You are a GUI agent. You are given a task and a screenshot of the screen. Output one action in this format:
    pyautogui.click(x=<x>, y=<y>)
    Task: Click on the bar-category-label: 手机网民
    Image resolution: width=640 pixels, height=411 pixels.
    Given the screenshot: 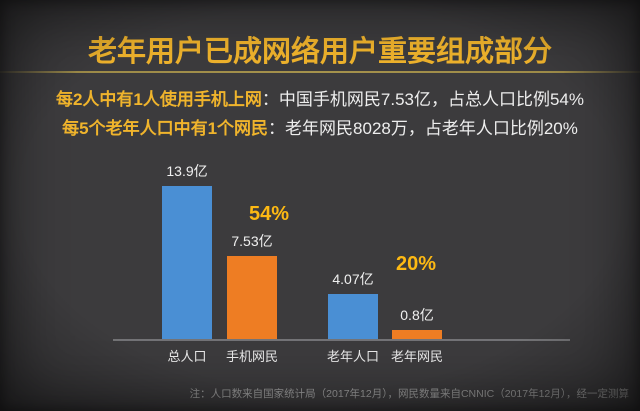 What is the action you would take?
    pyautogui.click(x=252, y=356)
    